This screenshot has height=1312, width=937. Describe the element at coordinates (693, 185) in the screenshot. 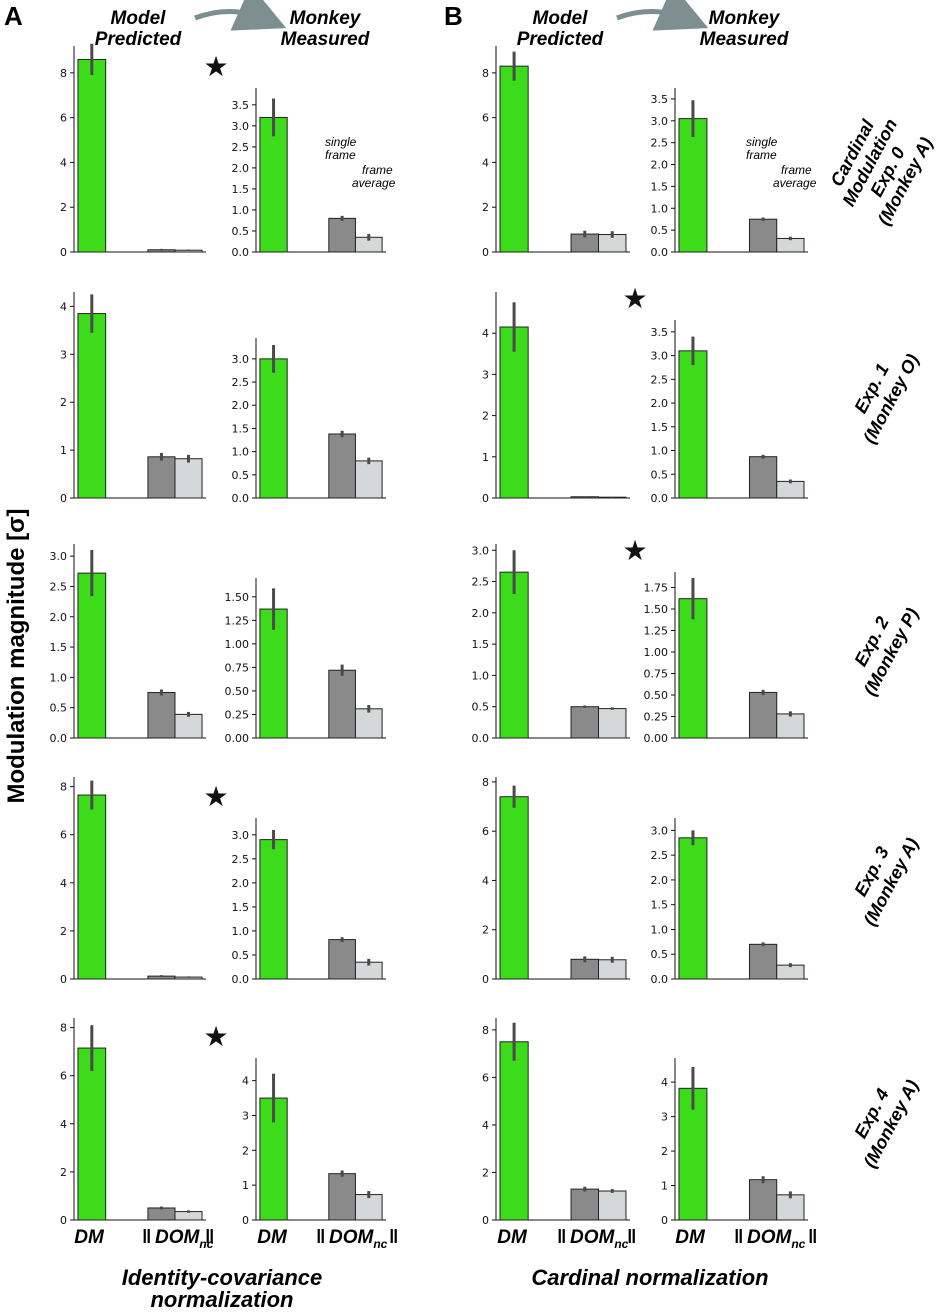

I see `chart-b0-measured-bar-dm` at that location.